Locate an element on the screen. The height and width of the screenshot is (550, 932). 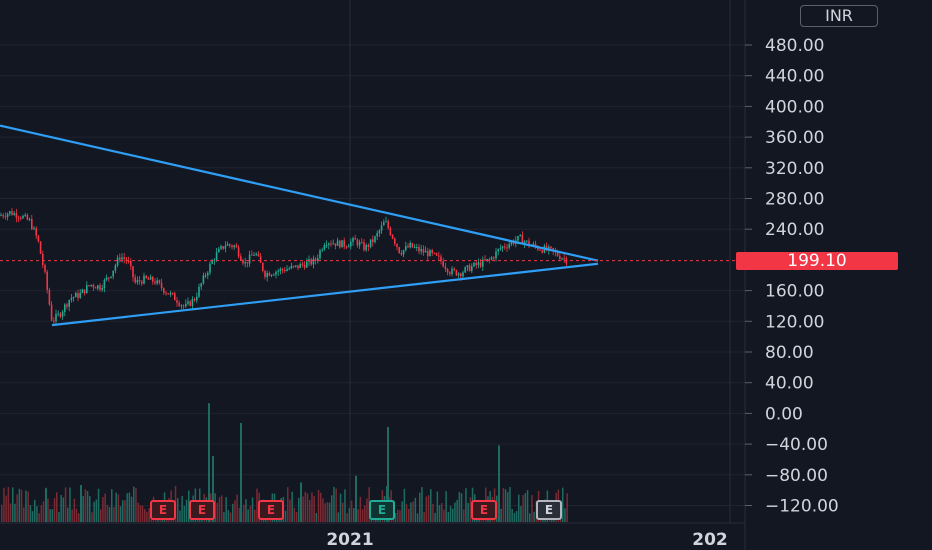
price-tick-label: 360.00 is located at coordinates (794, 138).